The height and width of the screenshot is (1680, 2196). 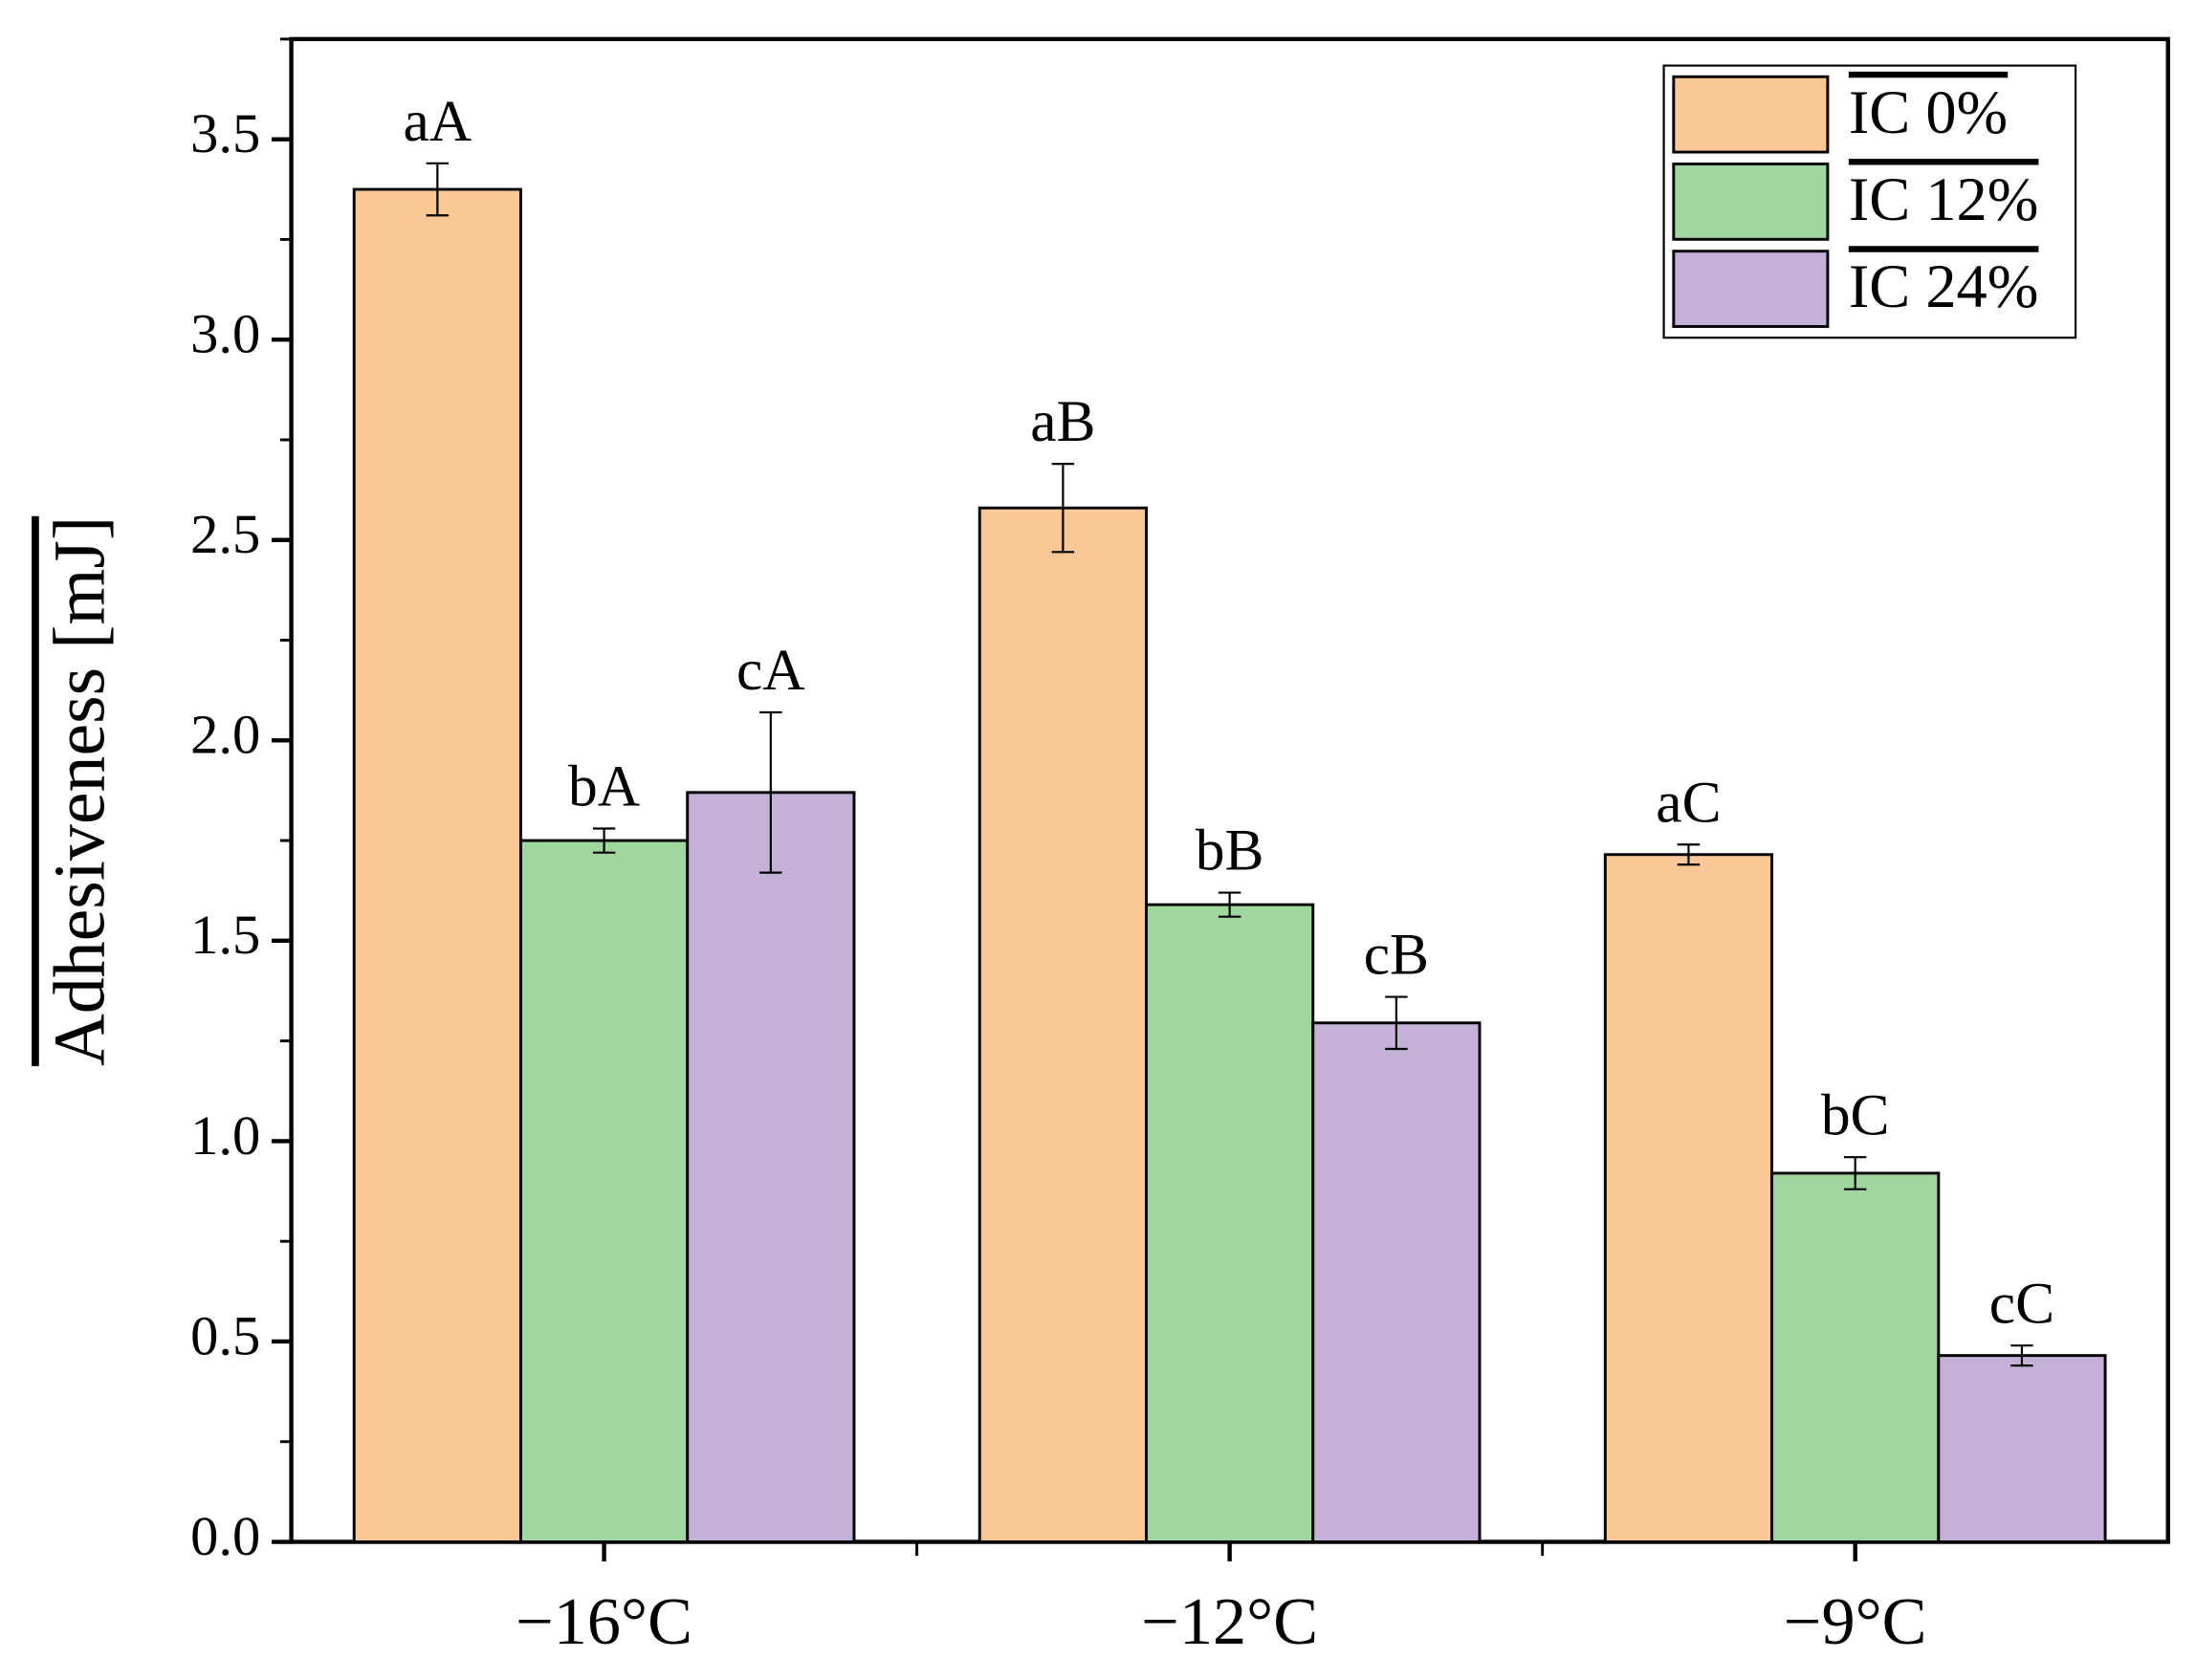 What do you see at coordinates (1928, 112) in the screenshot?
I see `legend-label: IC 0%` at bounding box center [1928, 112].